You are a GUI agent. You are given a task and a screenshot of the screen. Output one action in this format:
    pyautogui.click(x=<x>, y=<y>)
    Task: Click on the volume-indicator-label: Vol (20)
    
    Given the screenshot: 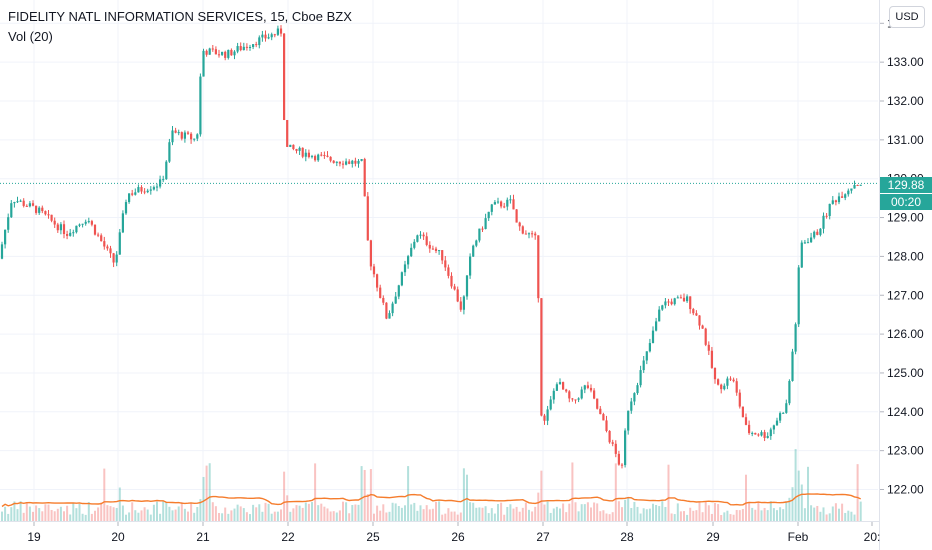 What is the action you would take?
    pyautogui.click(x=30, y=36)
    